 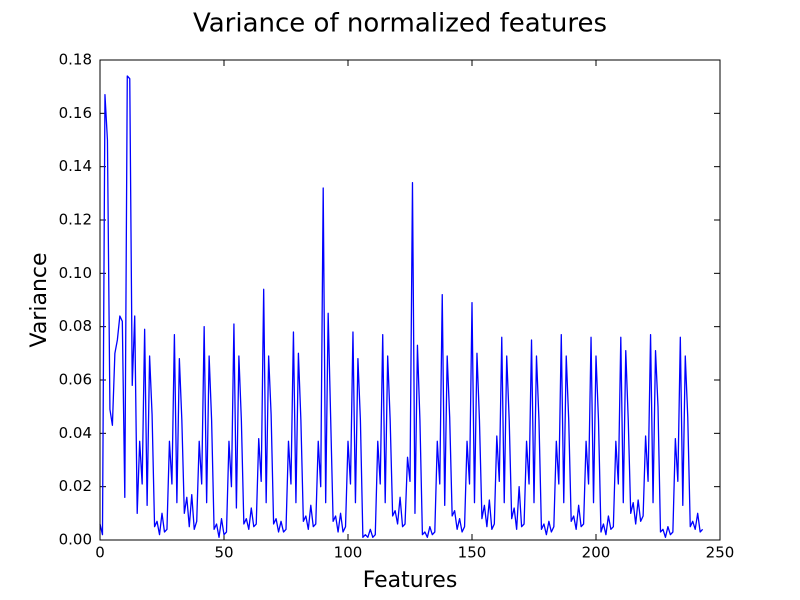 I want to click on y-tick-label: 0.10, so click(x=75, y=273).